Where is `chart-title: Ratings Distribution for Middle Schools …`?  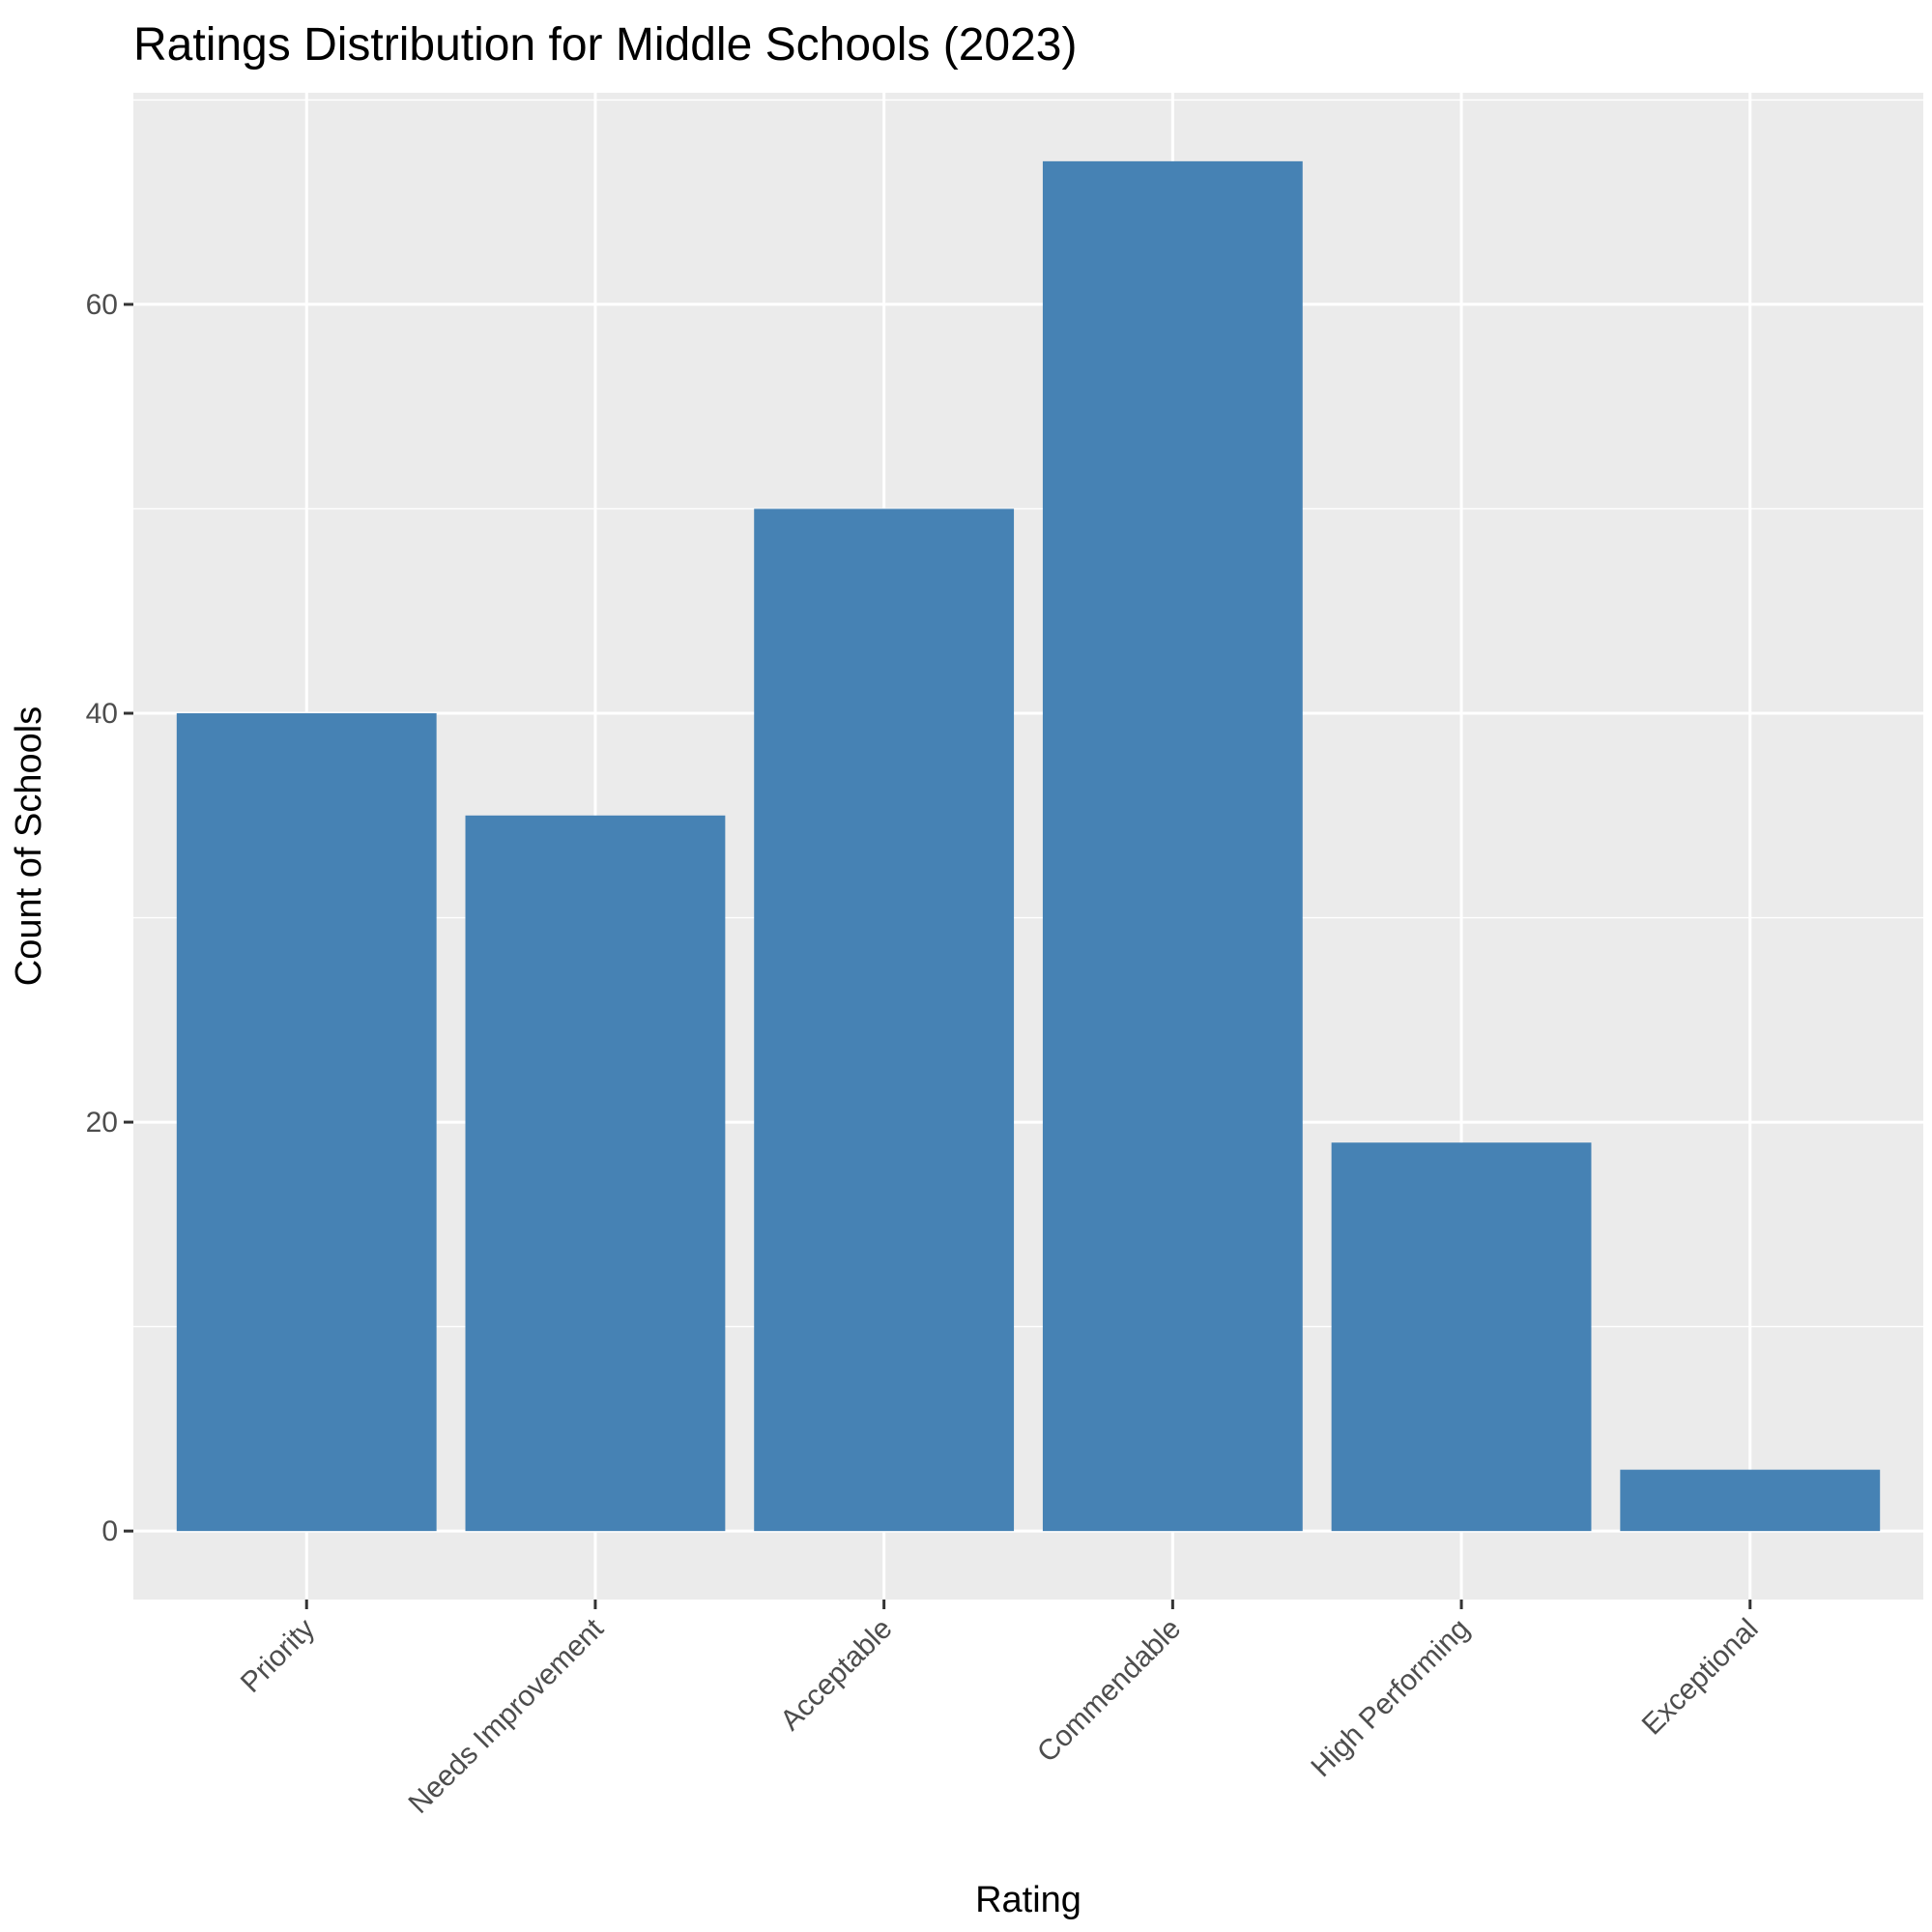
chart-title: Ratings Distribution for Middle Schools … is located at coordinates (605, 45).